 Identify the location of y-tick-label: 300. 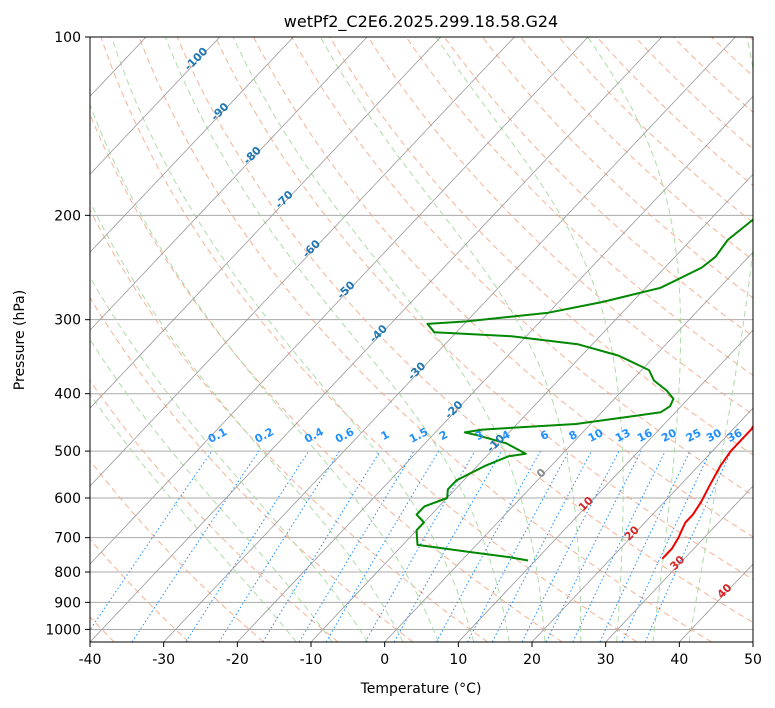
(67, 321).